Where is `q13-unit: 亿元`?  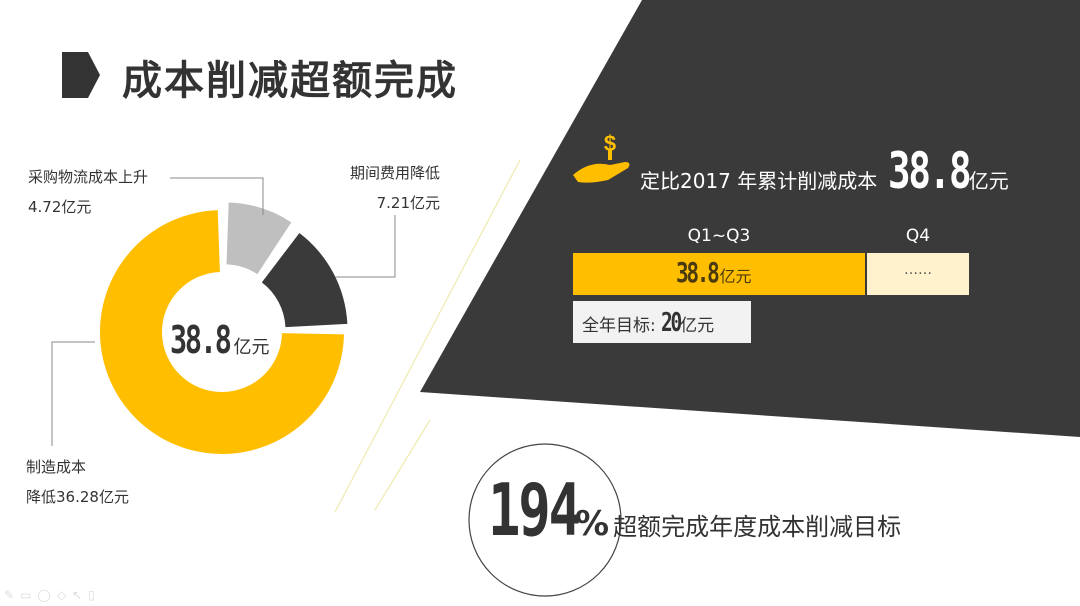 q13-unit: 亿元 is located at coordinates (735, 276).